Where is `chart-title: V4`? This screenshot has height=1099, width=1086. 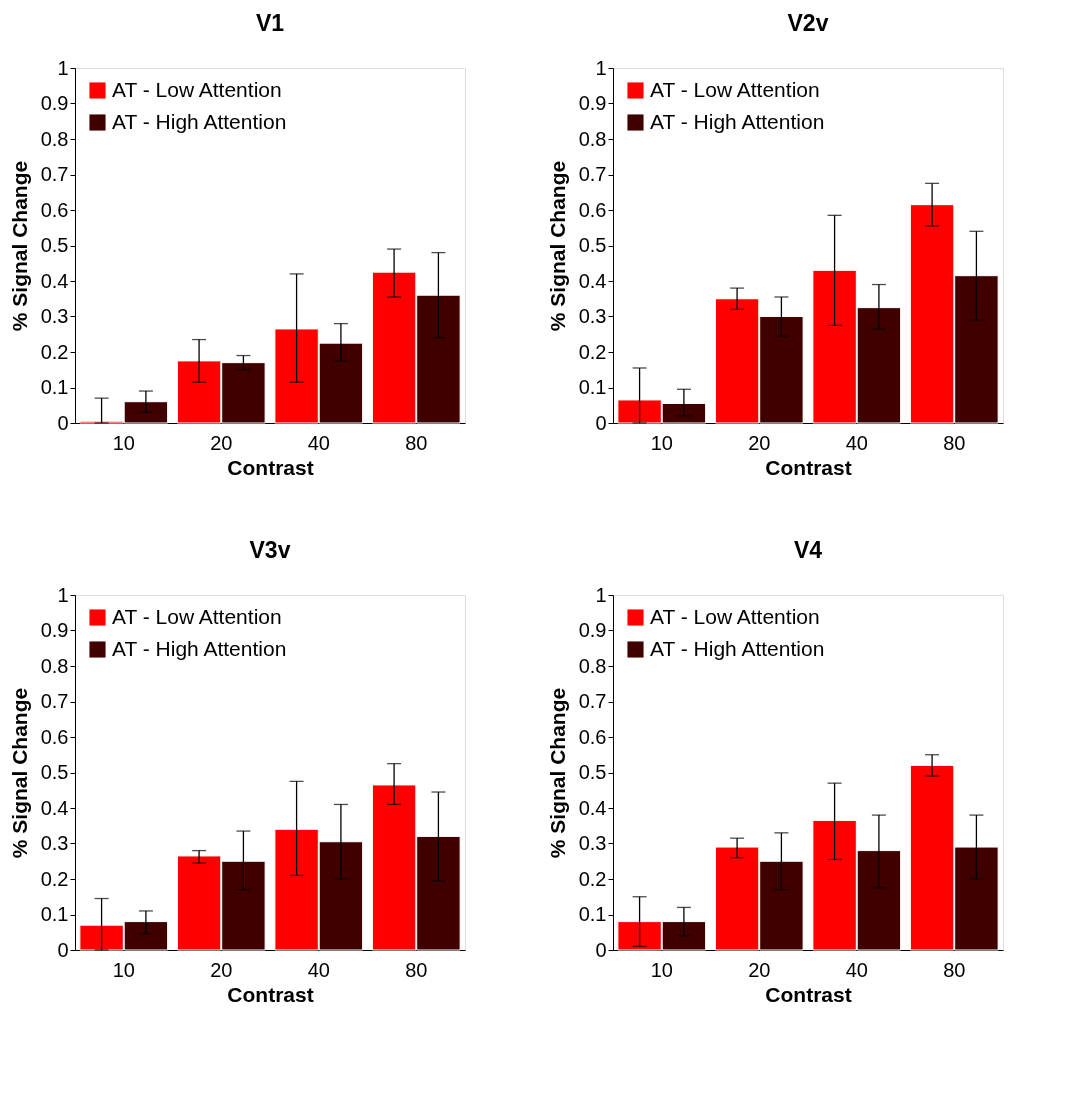 chart-title: V4 is located at coordinates (808, 550).